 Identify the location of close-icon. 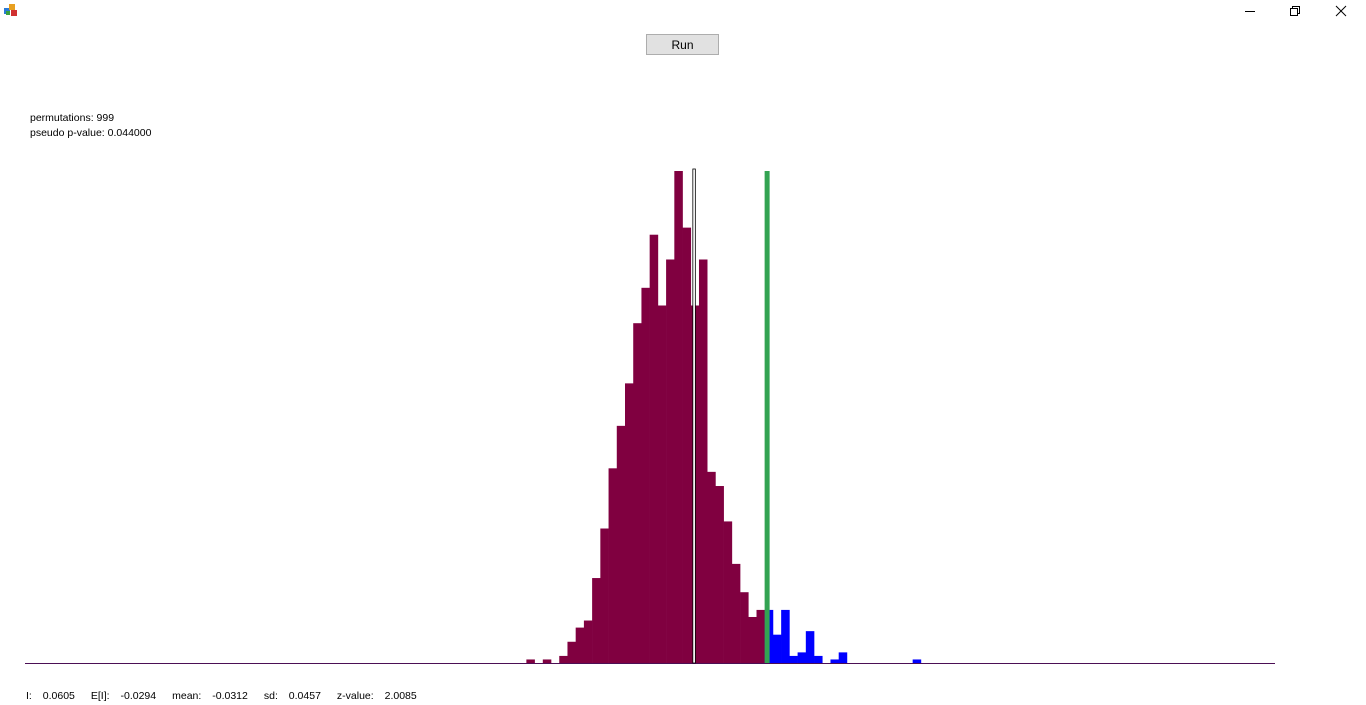
(1341, 11).